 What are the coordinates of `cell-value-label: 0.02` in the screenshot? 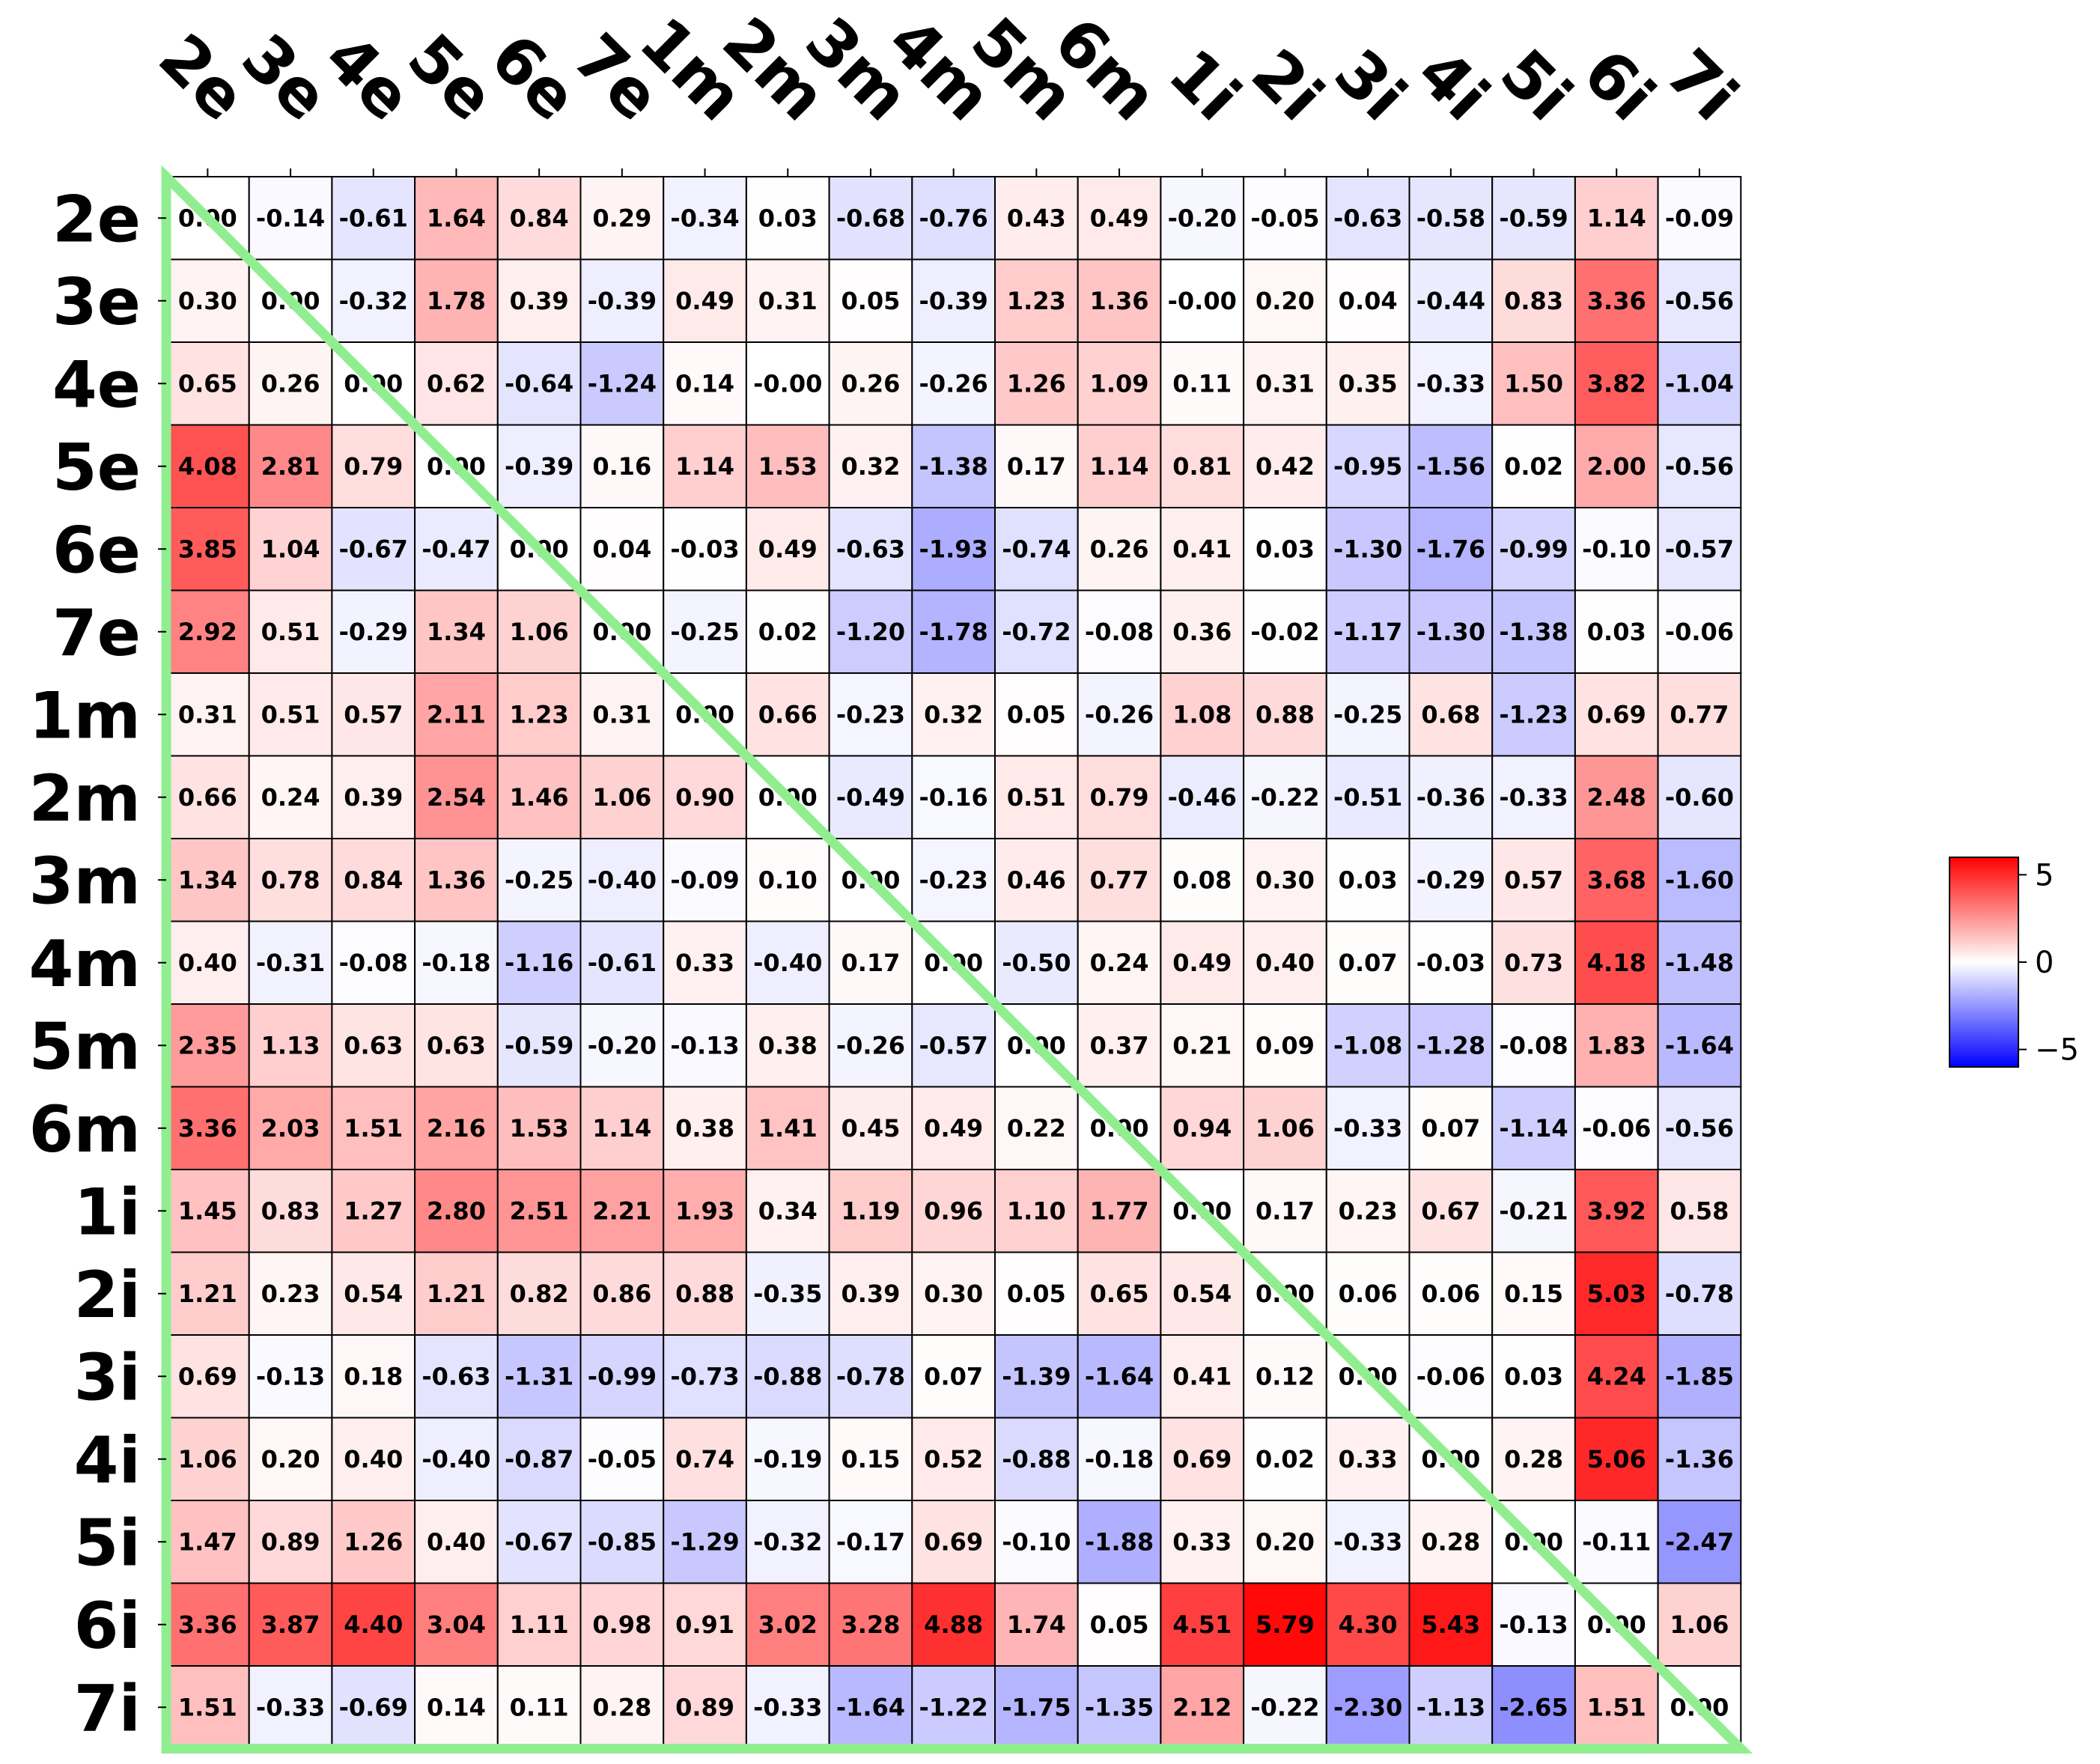 It's located at (1285, 1459).